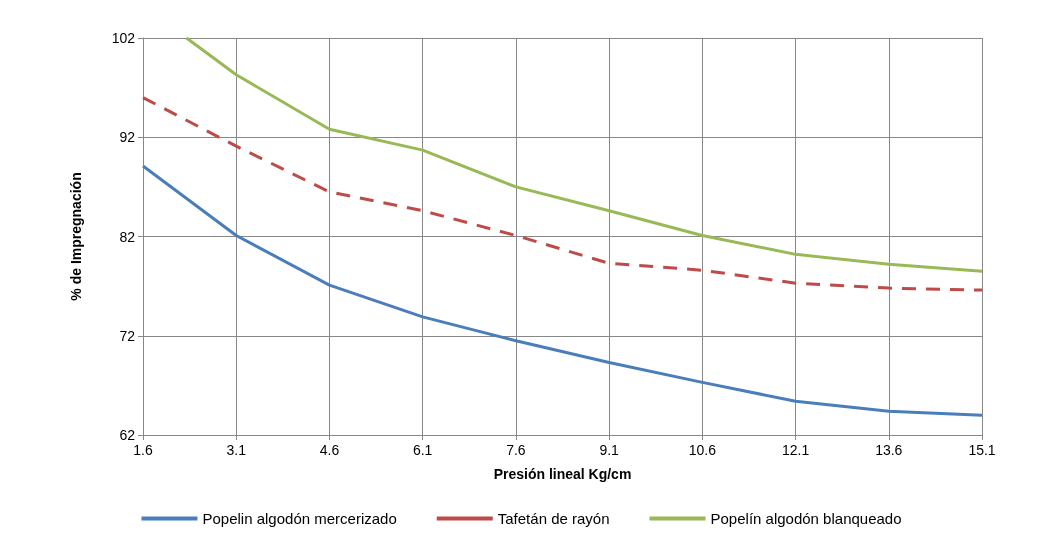 Image resolution: width=1043 pixels, height=547 pixels. Describe the element at coordinates (299, 518) in the screenshot. I see `legend-label: Popelin algodón mercerizado` at that location.